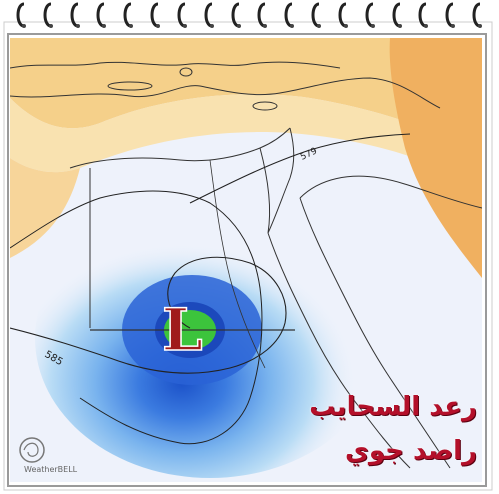 This screenshot has height=494, width=499. Describe the element at coordinates (265, 106) in the screenshot. I see `island-cyprus` at that location.